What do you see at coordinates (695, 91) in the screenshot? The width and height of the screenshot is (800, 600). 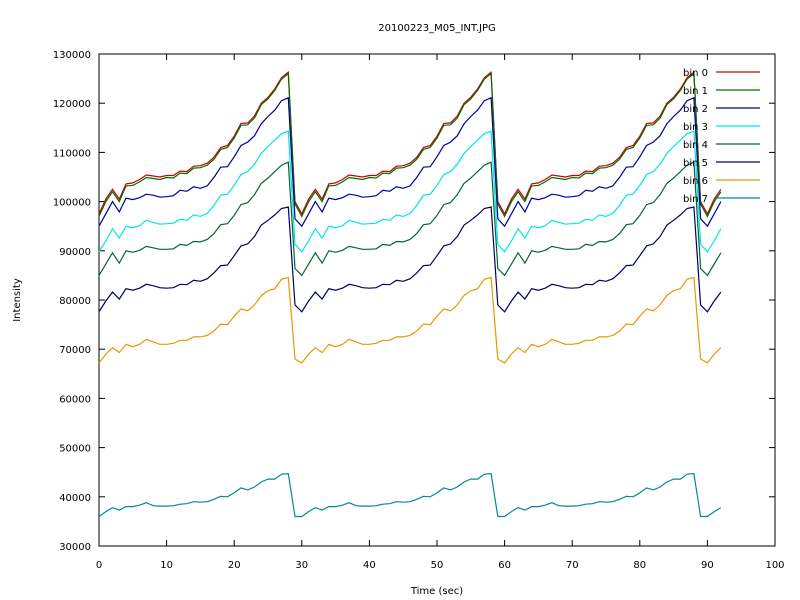 I see `legend-label: bin 1` at bounding box center [695, 91].